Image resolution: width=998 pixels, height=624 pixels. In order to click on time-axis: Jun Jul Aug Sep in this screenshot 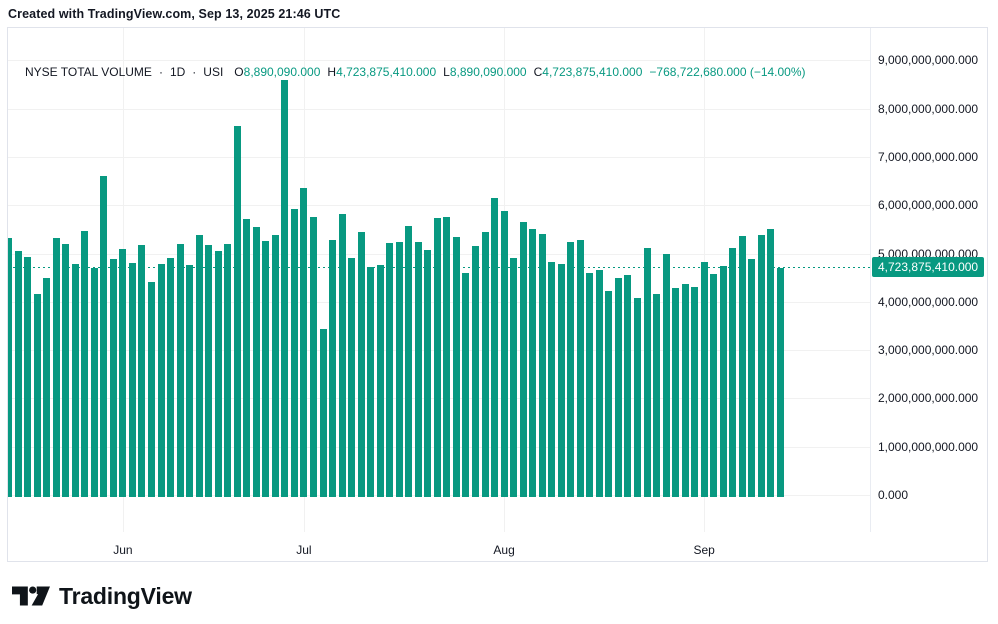, I will do `click(498, 547)`.